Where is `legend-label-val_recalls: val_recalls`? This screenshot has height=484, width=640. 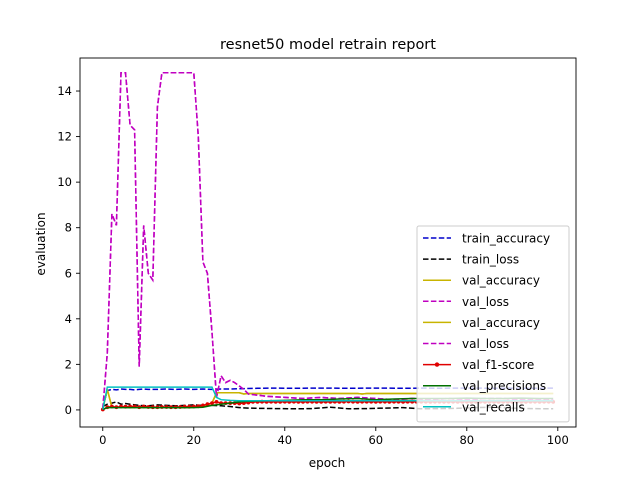 legend-label-val_recalls: val_recalls is located at coordinates (493, 407).